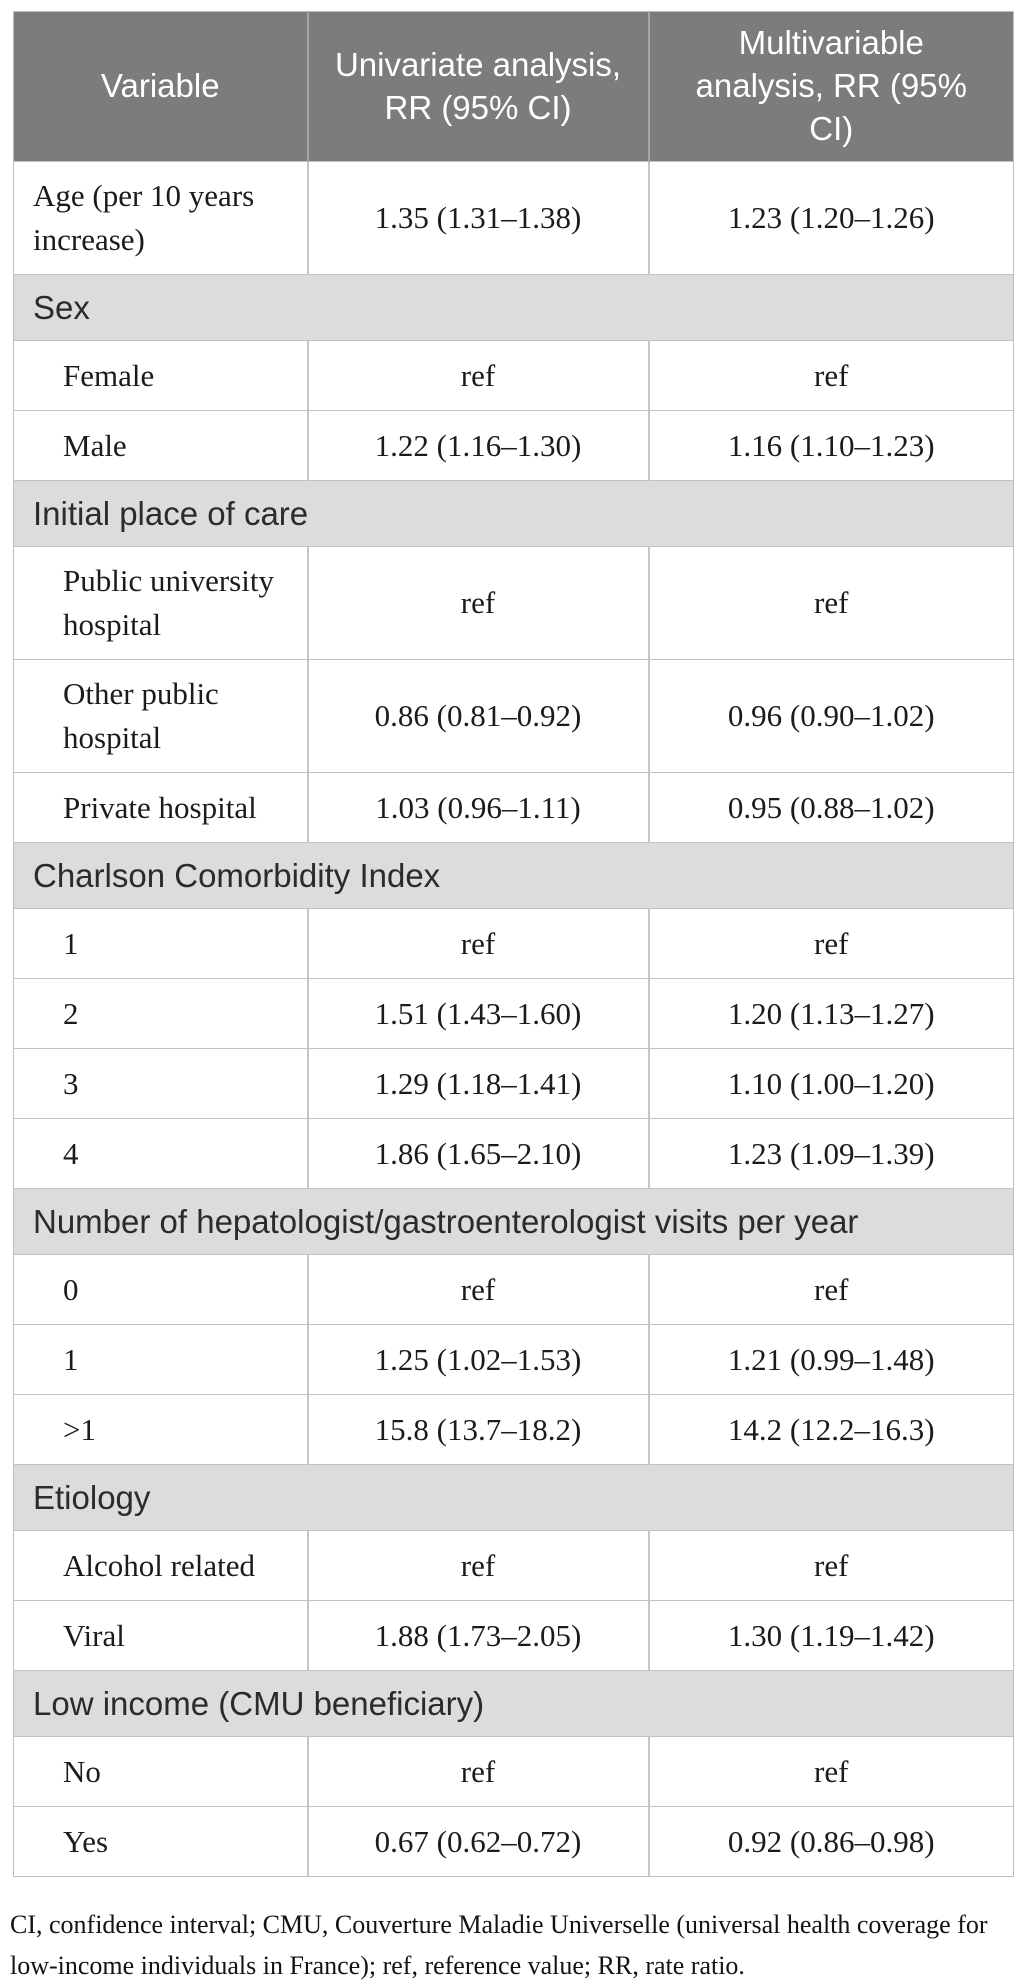  Describe the element at coordinates (830, 807) in the screenshot. I see `multivariable-value: 0.95 (0.88–1.02)` at that location.